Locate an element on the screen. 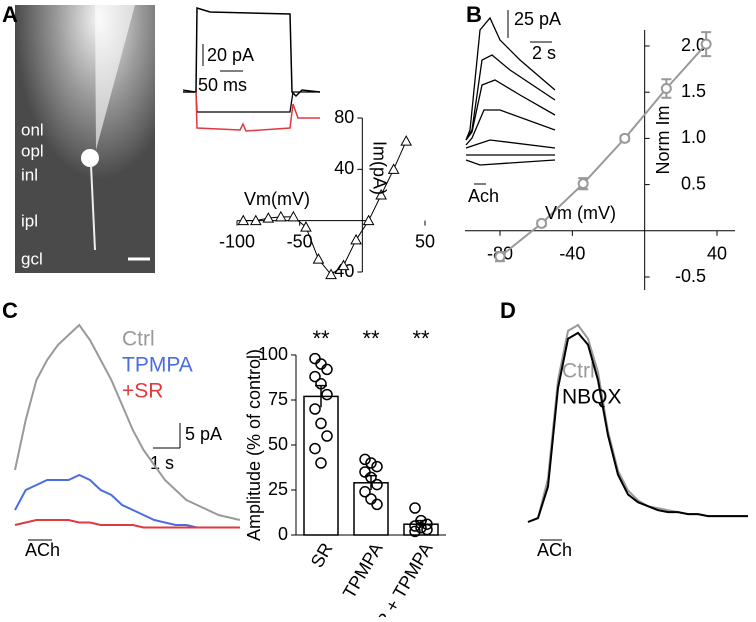  layer-label: onl is located at coordinates (32, 129).